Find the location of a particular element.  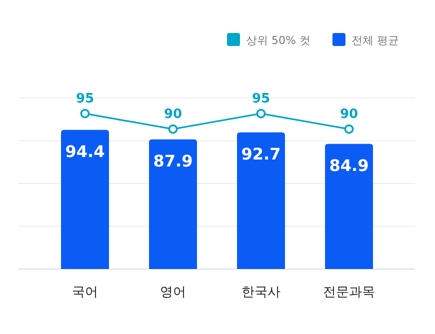

x-tick-label: 국어 is located at coordinates (85, 292).